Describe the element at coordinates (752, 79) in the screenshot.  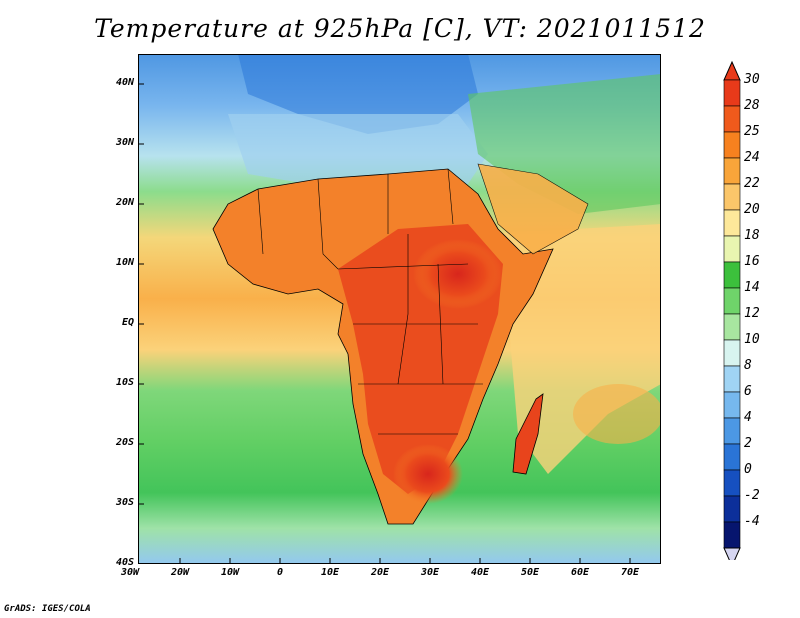
I see `colorbar-label: 30` at that location.